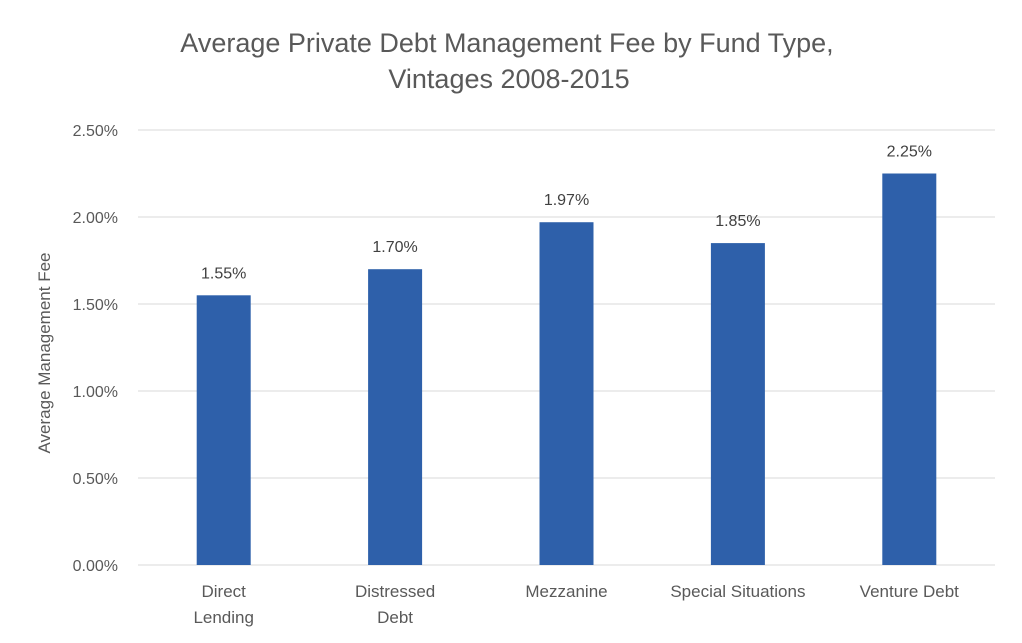  Describe the element at coordinates (566, 591) in the screenshot. I see `x-category-label: Mezzanine` at that location.